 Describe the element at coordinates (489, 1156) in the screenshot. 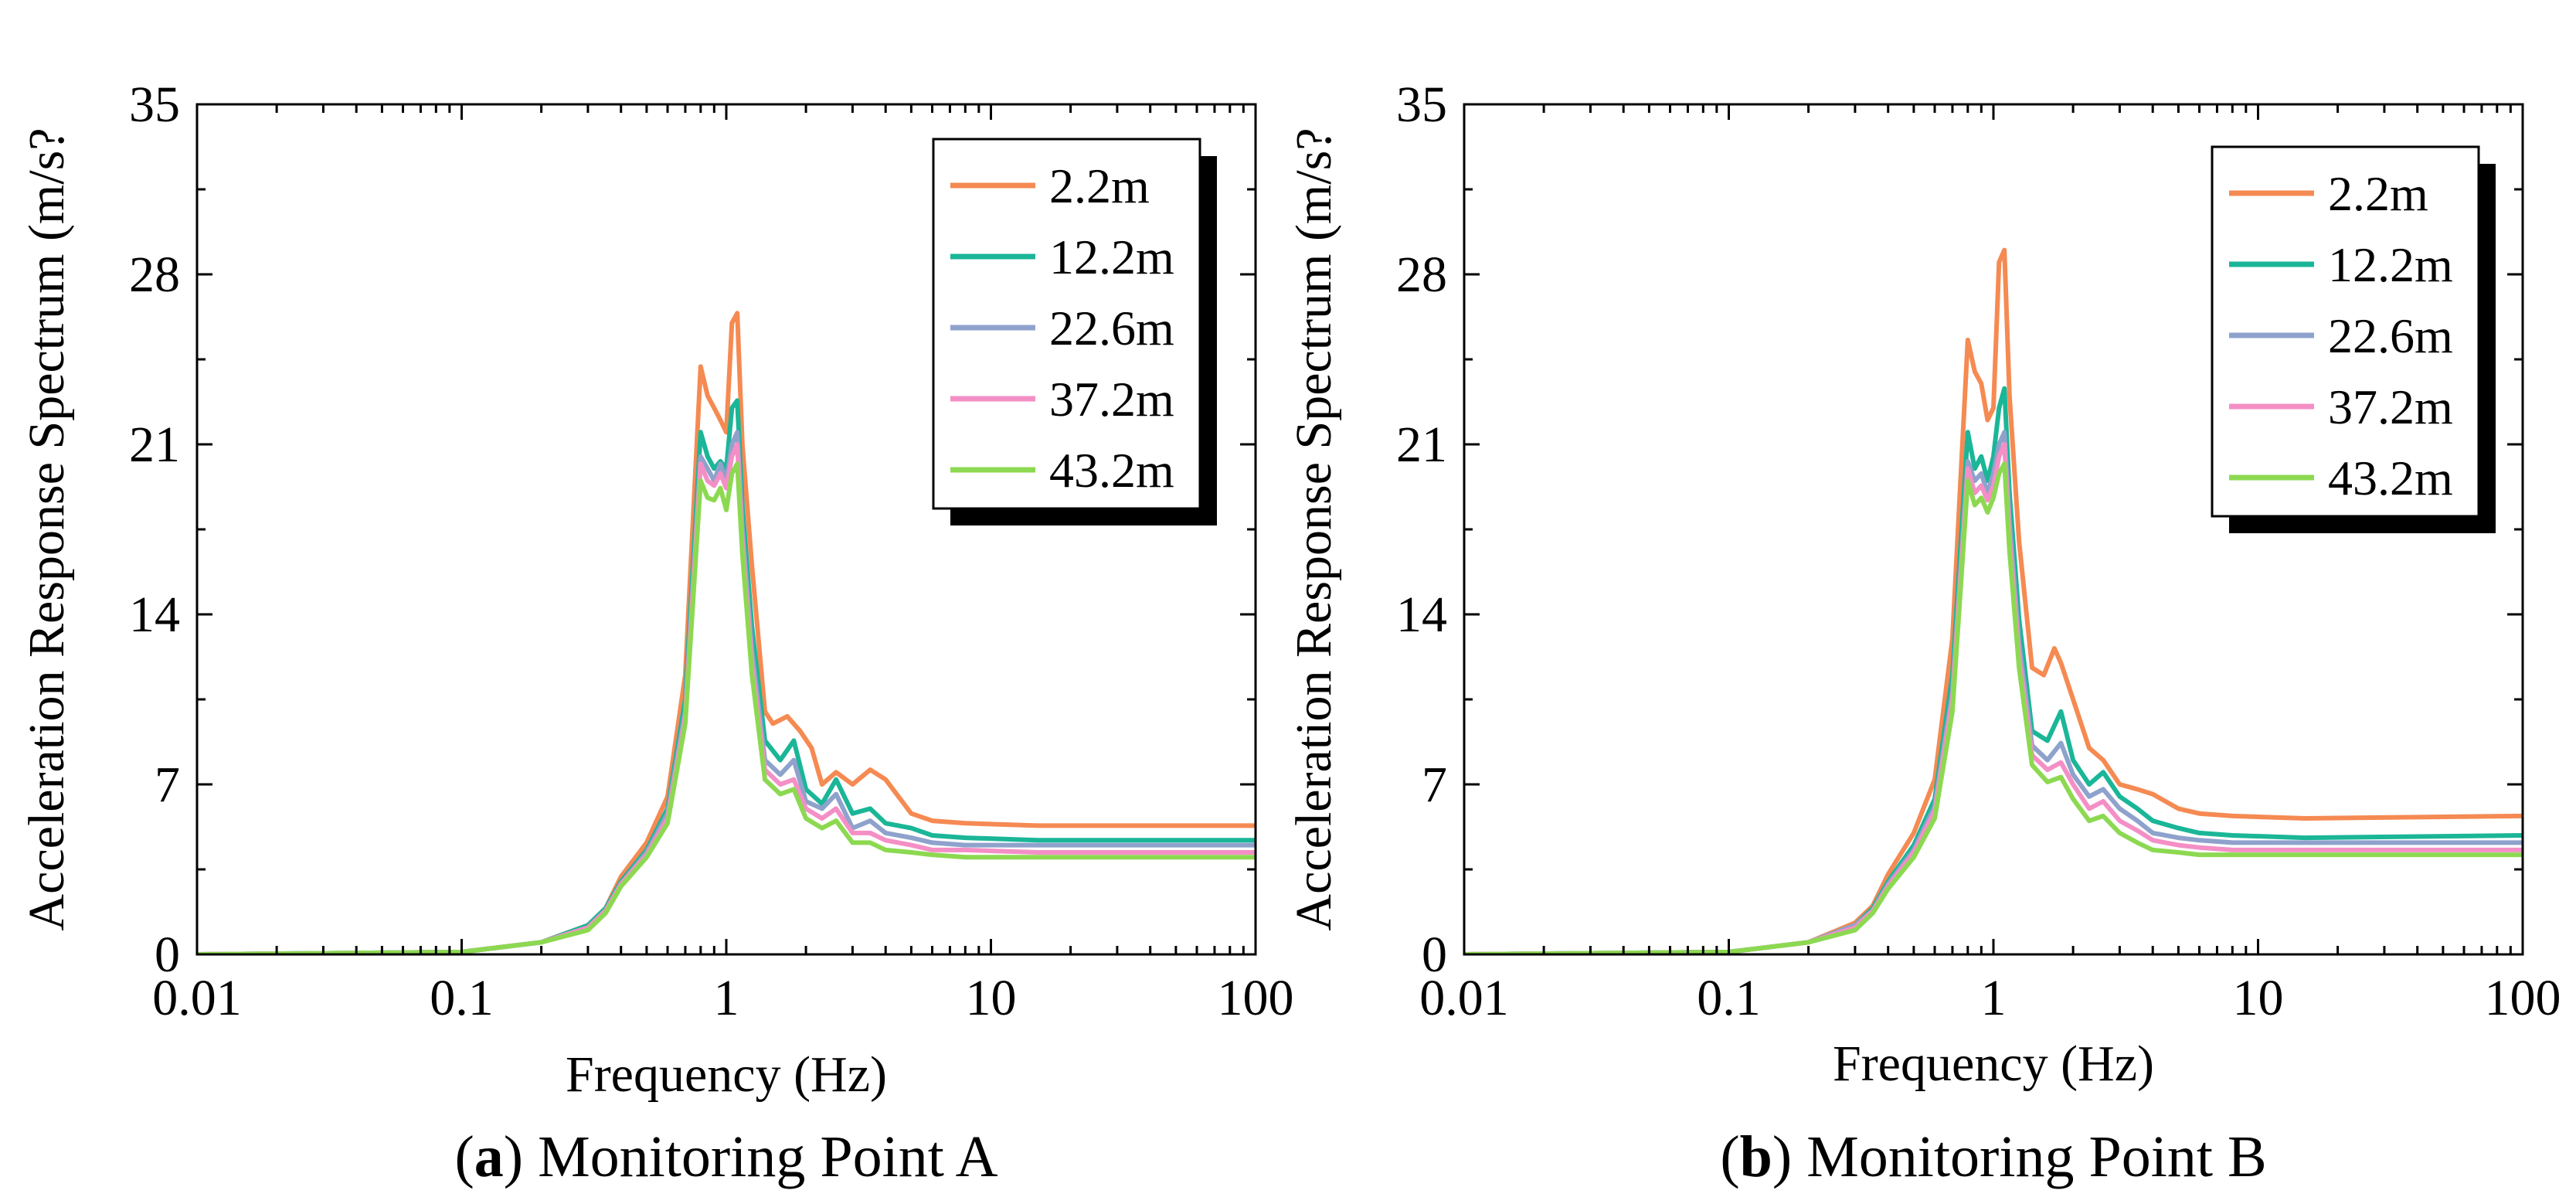

I see `panel-label: a` at that location.